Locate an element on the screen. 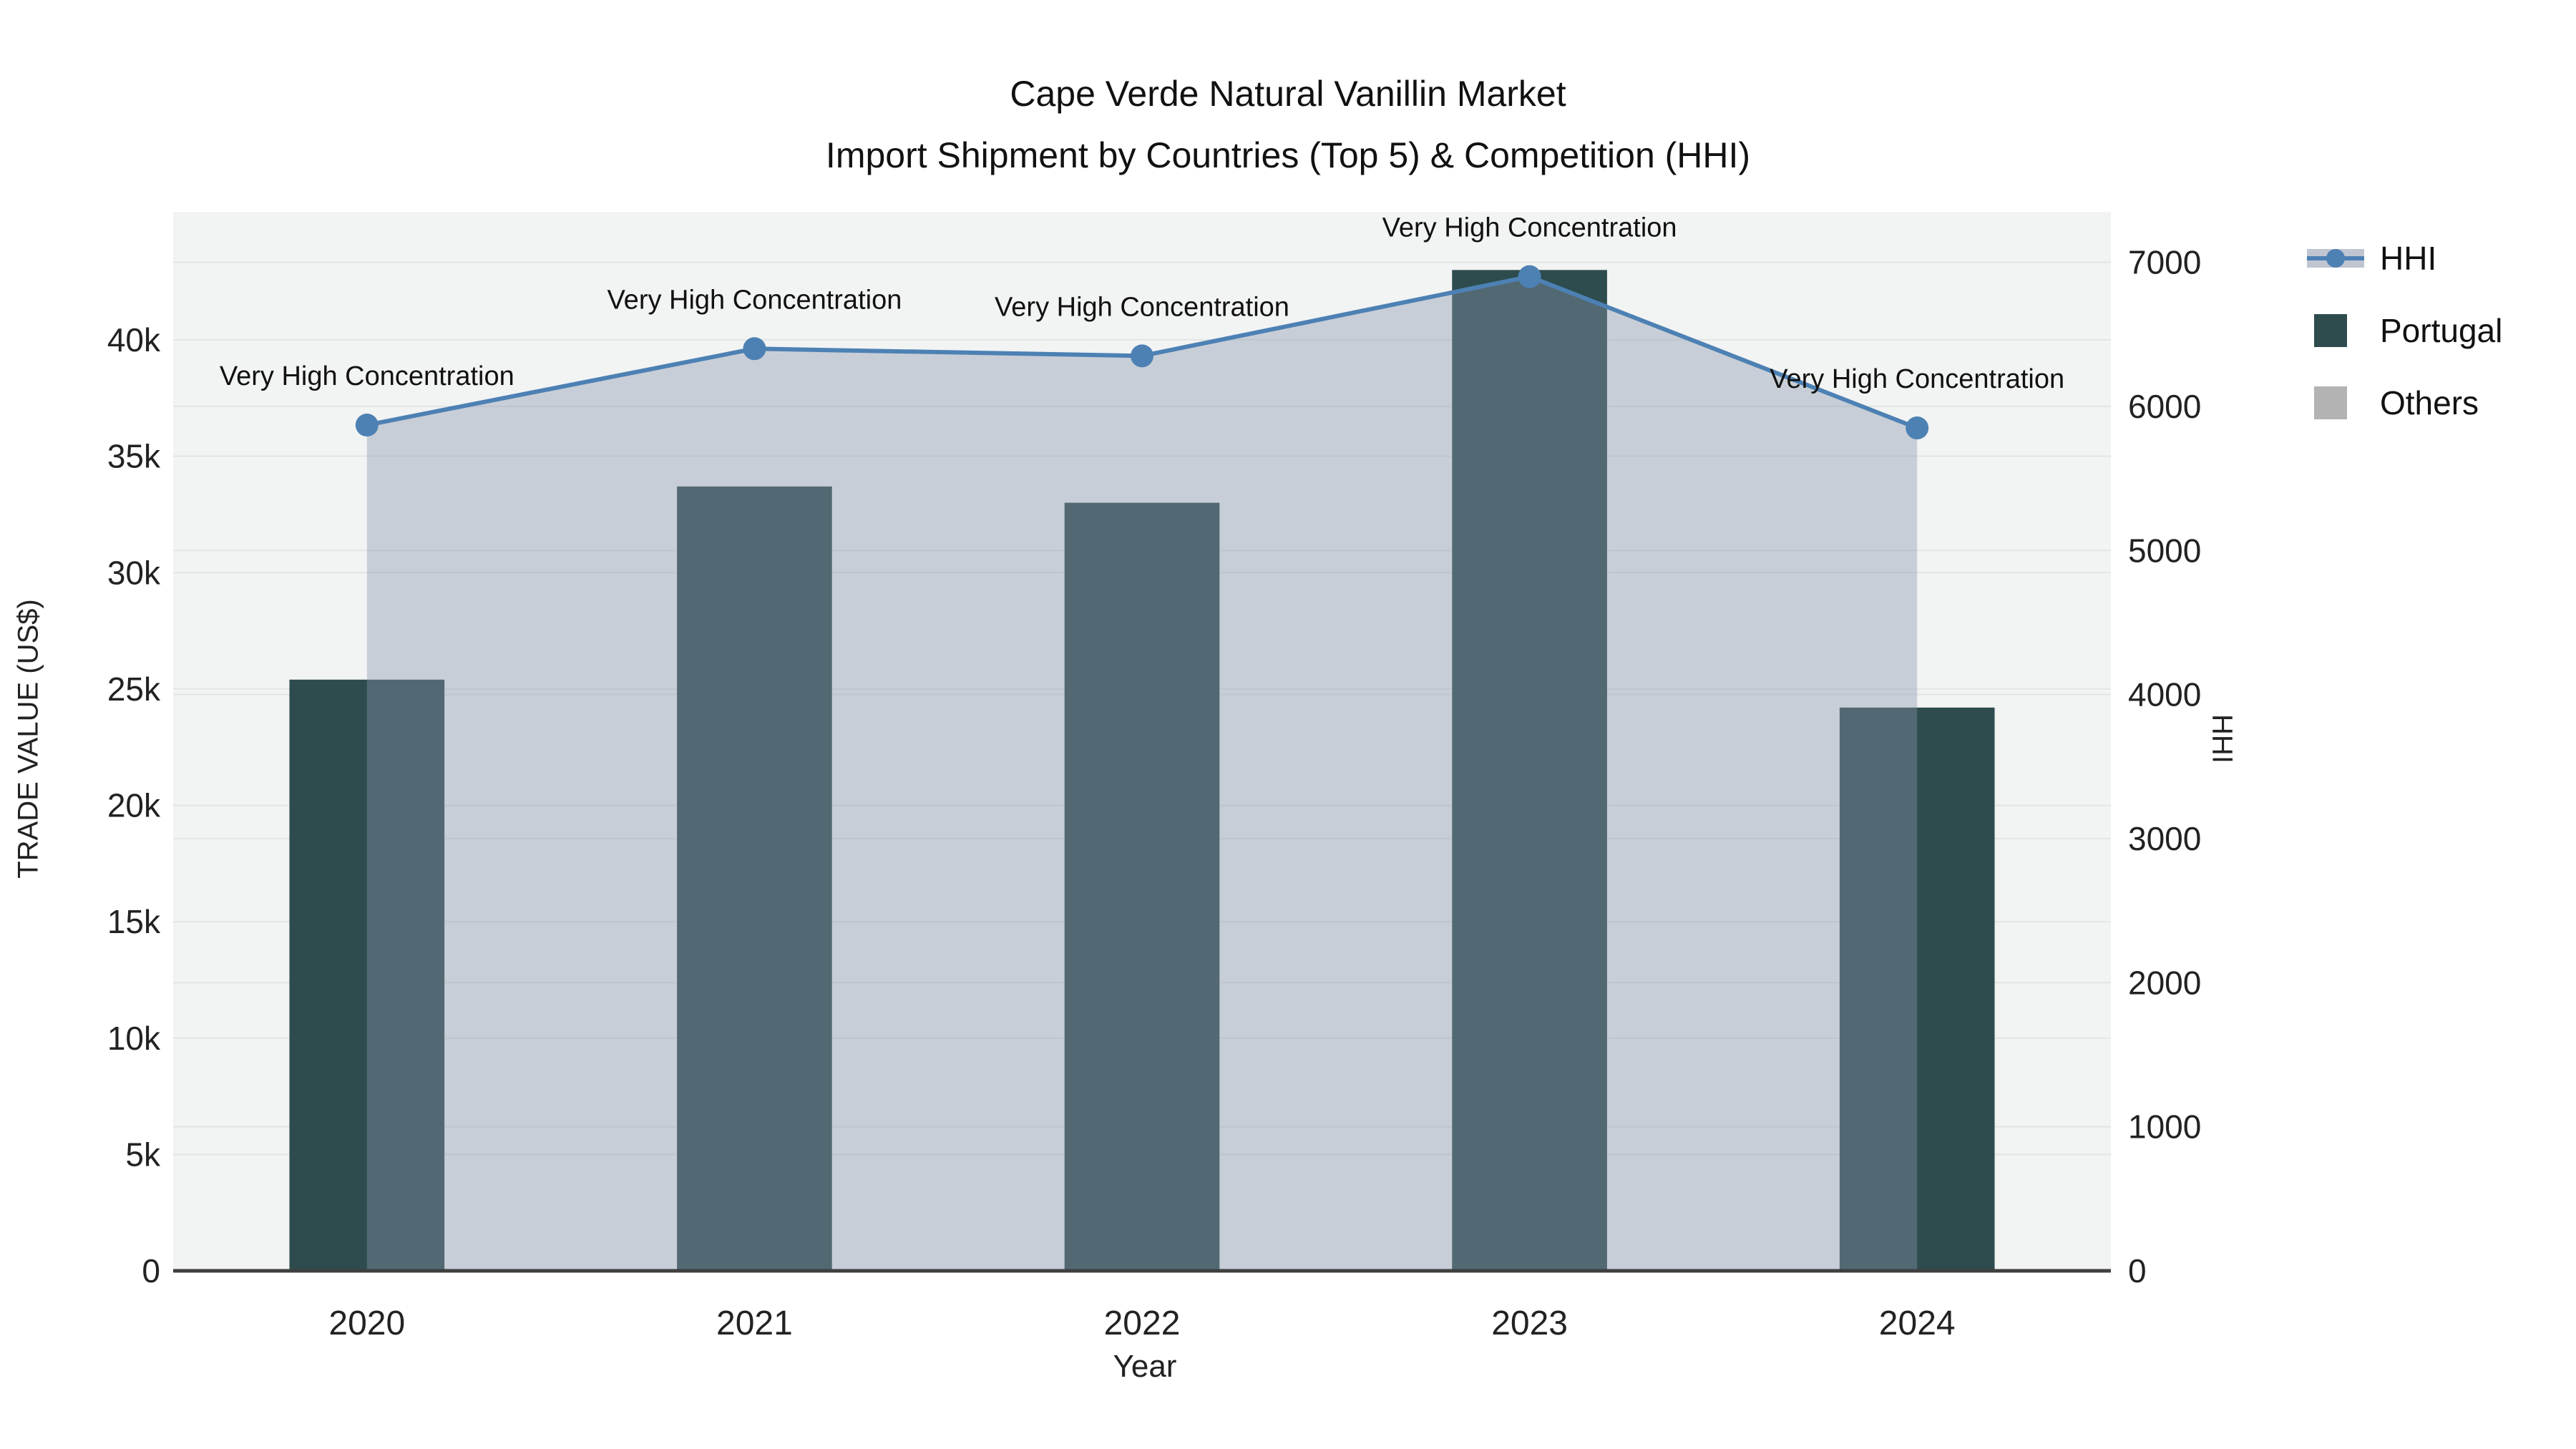  hhi-marker-2023 is located at coordinates (1529, 276).